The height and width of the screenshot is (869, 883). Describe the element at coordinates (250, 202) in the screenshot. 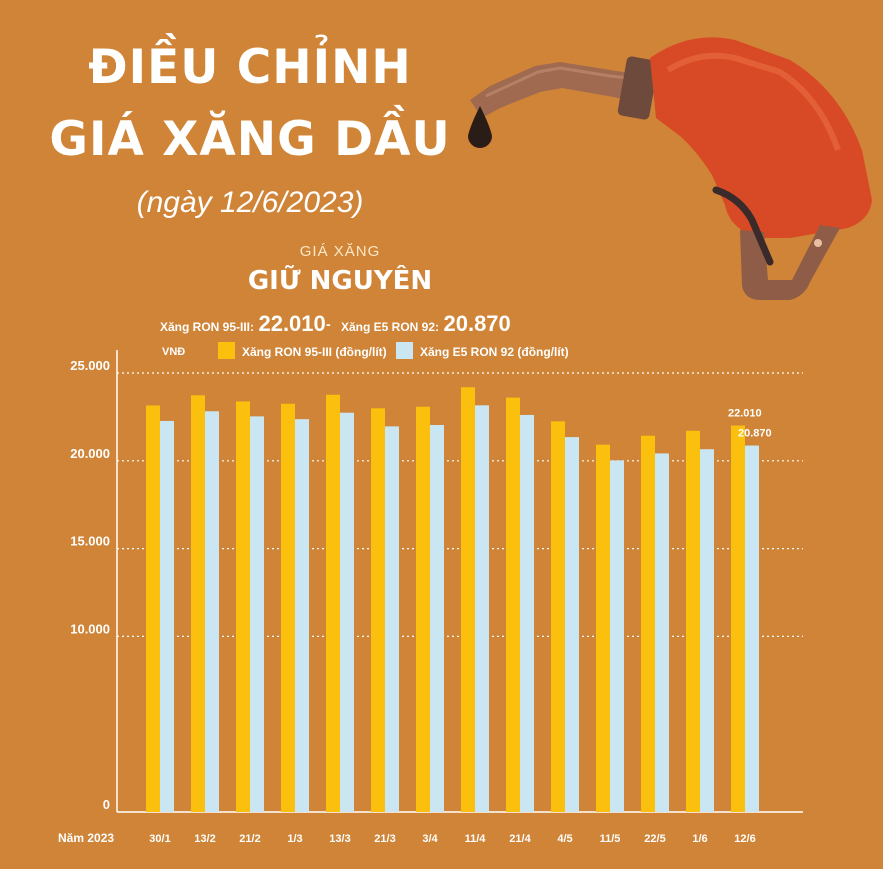

I see `page-subtitle: (ngày 12/6/2023)` at that location.